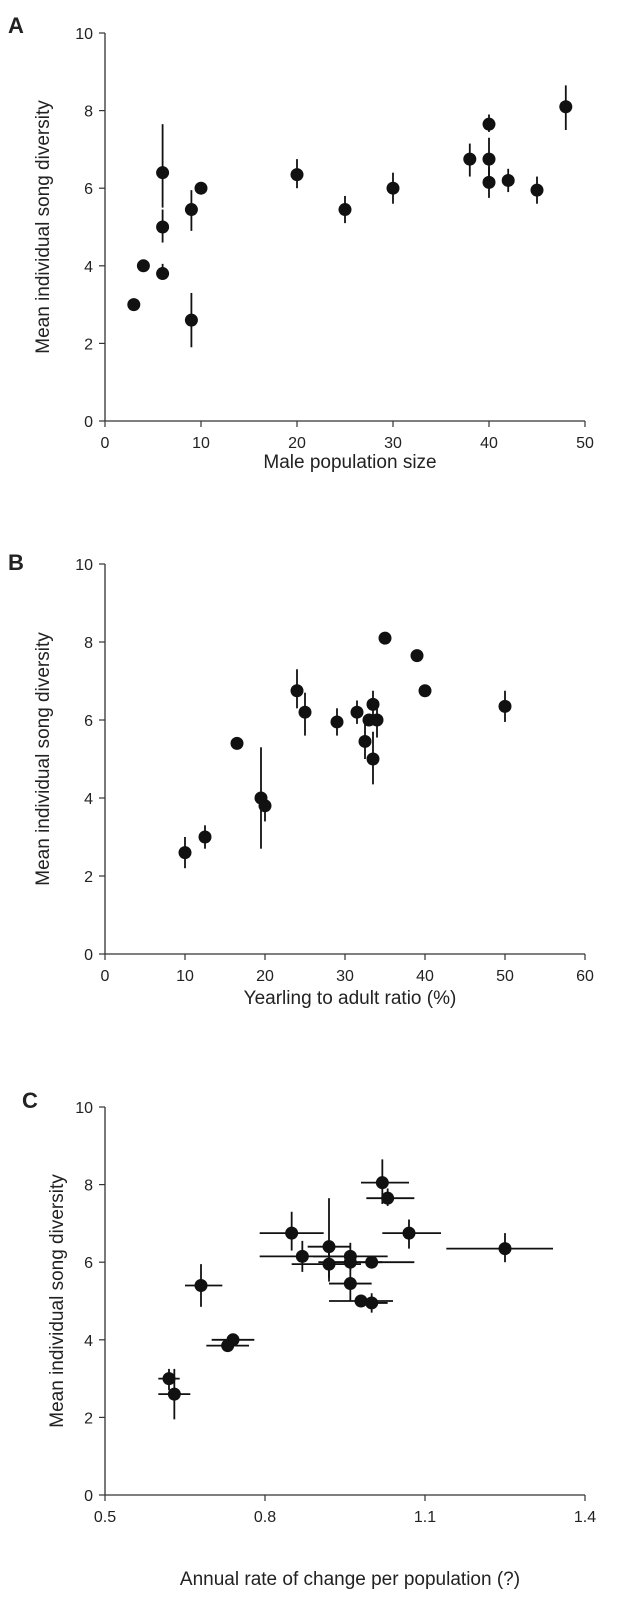 Image resolution: width=621 pixels, height=1612 pixels. I want to click on panel-b-x-tick-label: 60, so click(585, 976).